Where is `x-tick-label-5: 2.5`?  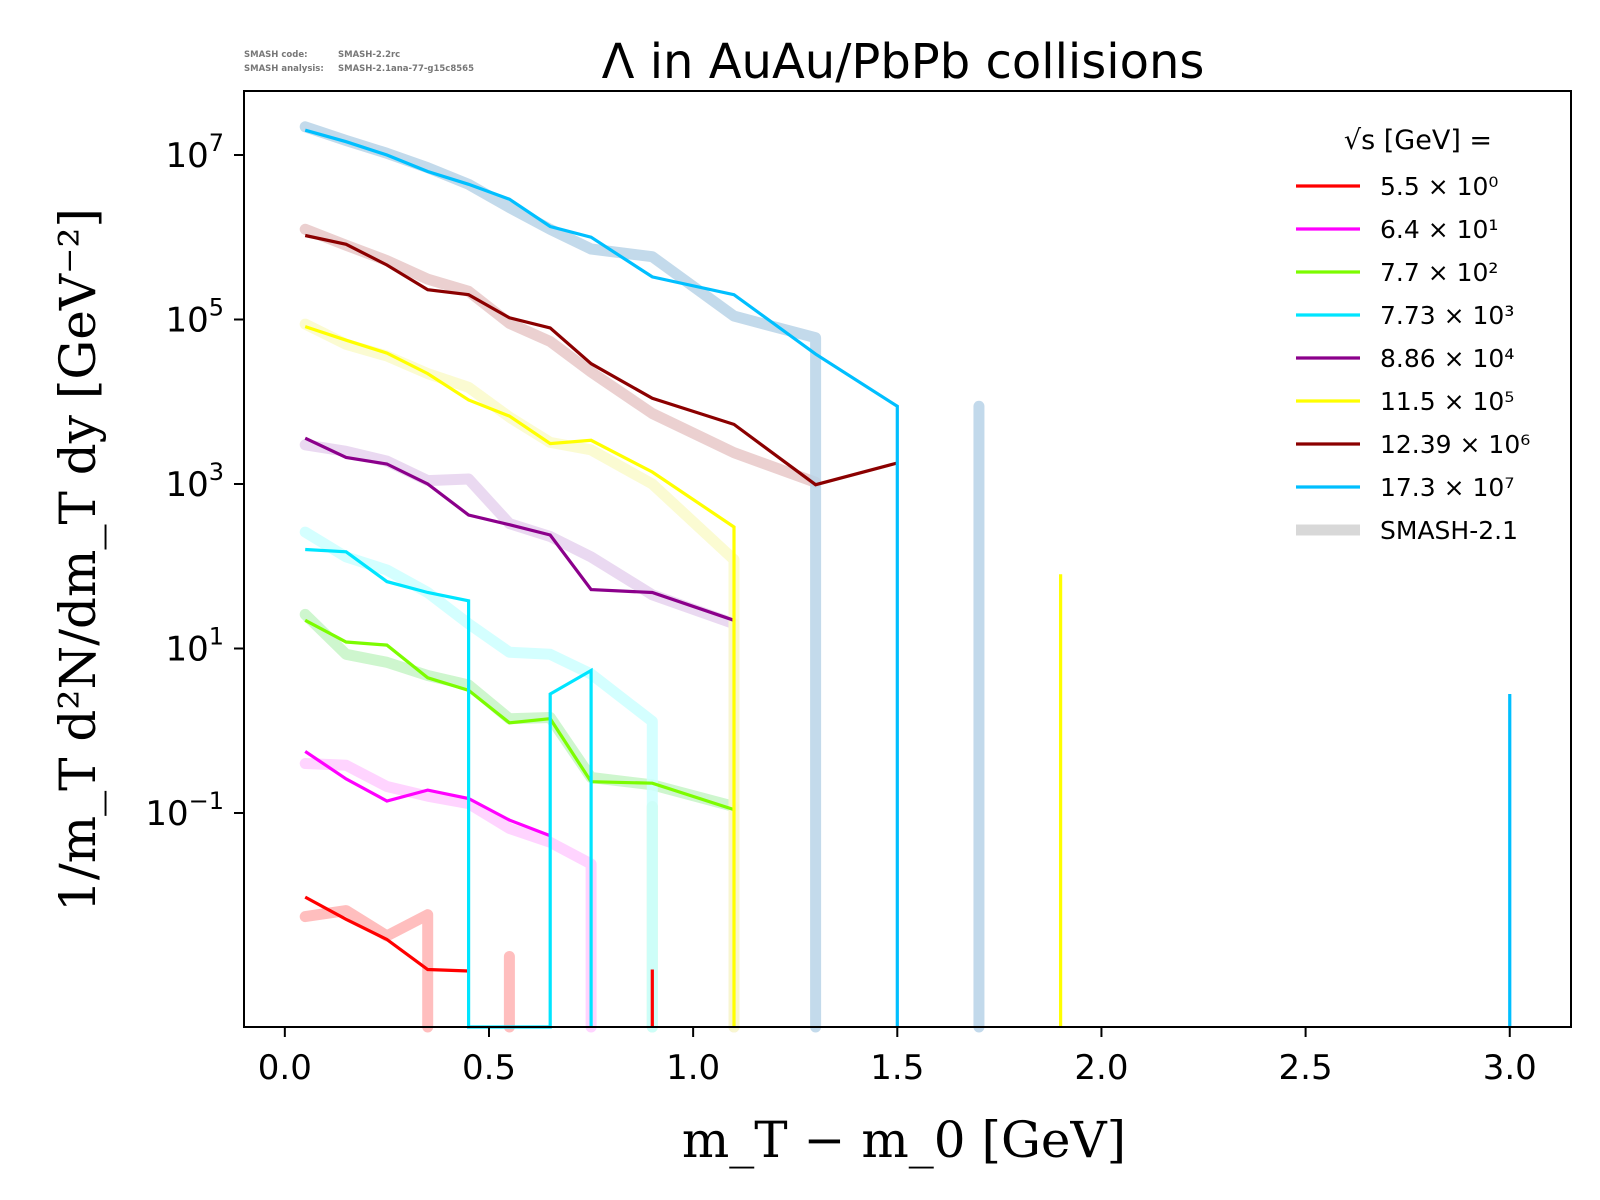 x-tick-label-5: 2.5 is located at coordinates (1306, 1068).